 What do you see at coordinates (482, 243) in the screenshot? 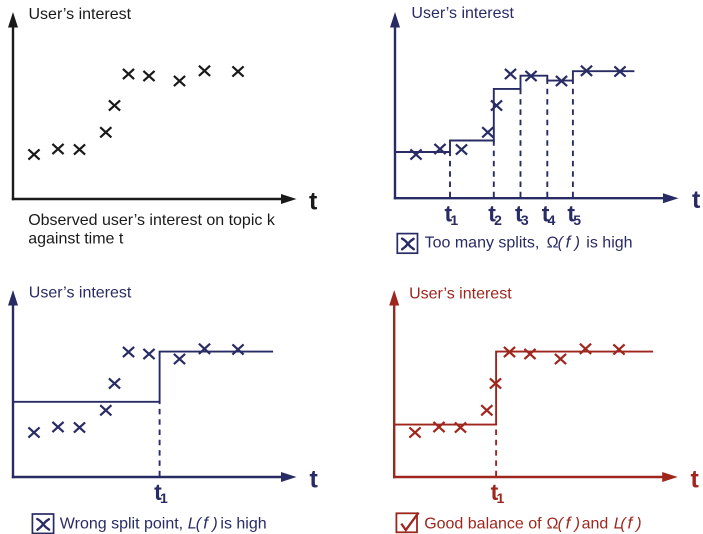
I see `svg-text: Too many splits,` at bounding box center [482, 243].